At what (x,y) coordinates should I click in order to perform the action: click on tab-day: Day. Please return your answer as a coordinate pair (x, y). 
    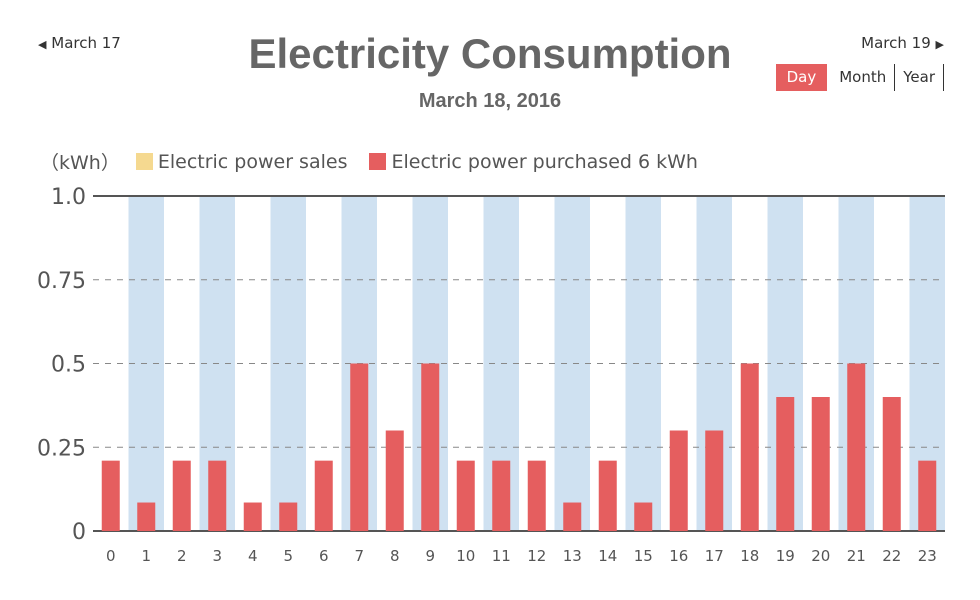
    Looking at the image, I should click on (801, 77).